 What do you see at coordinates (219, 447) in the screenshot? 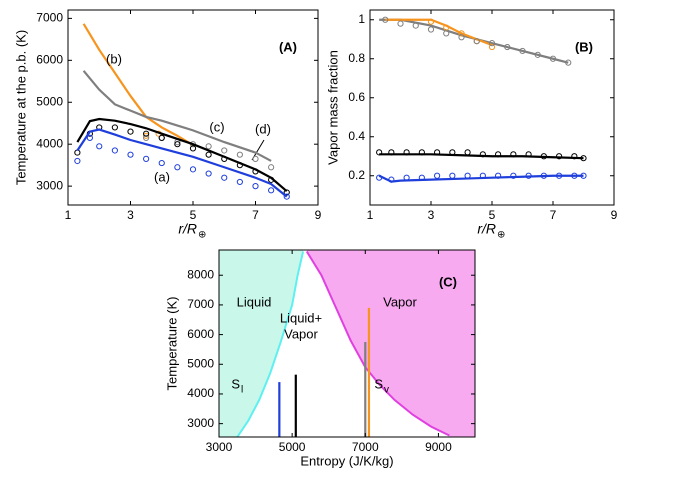
I see `x-tick-label: 3000` at bounding box center [219, 447].